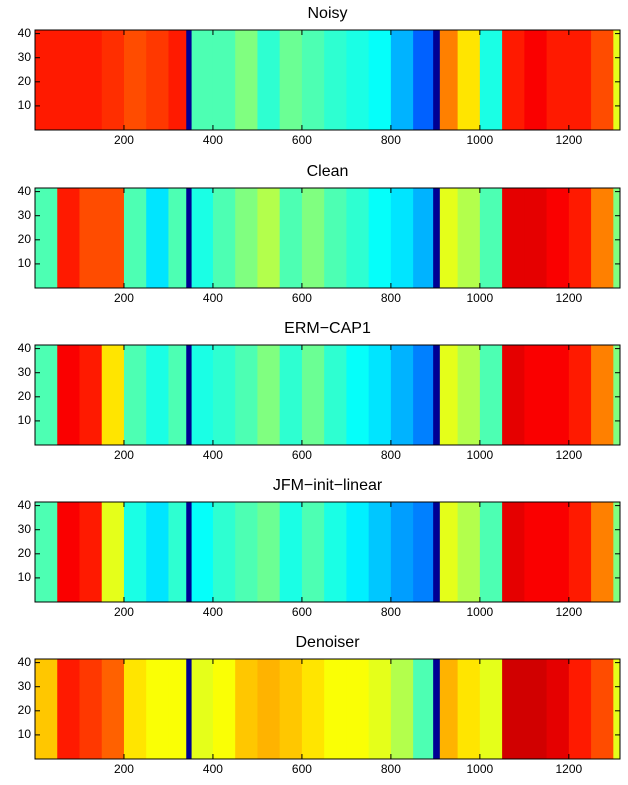 The width and height of the screenshot is (628, 785). I want to click on panel-title: JFM−init−linear, so click(328, 485).